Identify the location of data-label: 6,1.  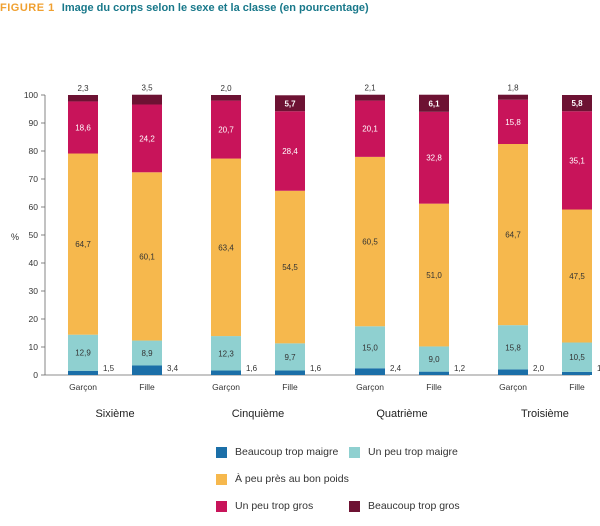
(434, 103).